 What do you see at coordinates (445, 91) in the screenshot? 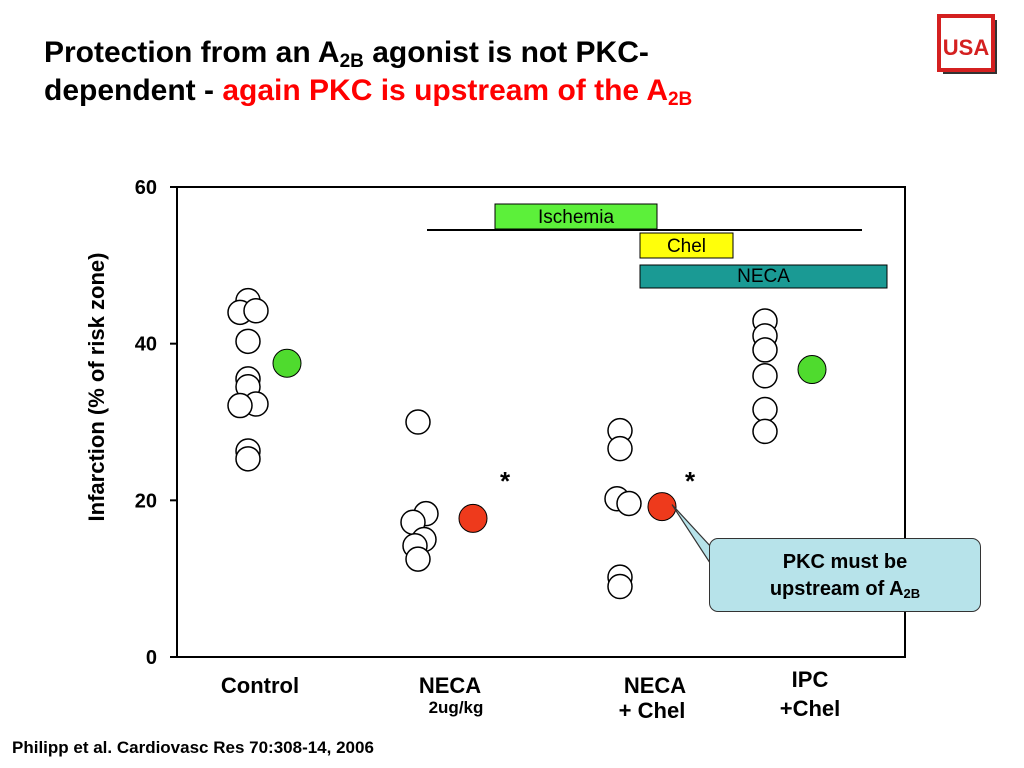
I see `title-line2-red-text: again PKC is upstream of the A` at bounding box center [445, 91].